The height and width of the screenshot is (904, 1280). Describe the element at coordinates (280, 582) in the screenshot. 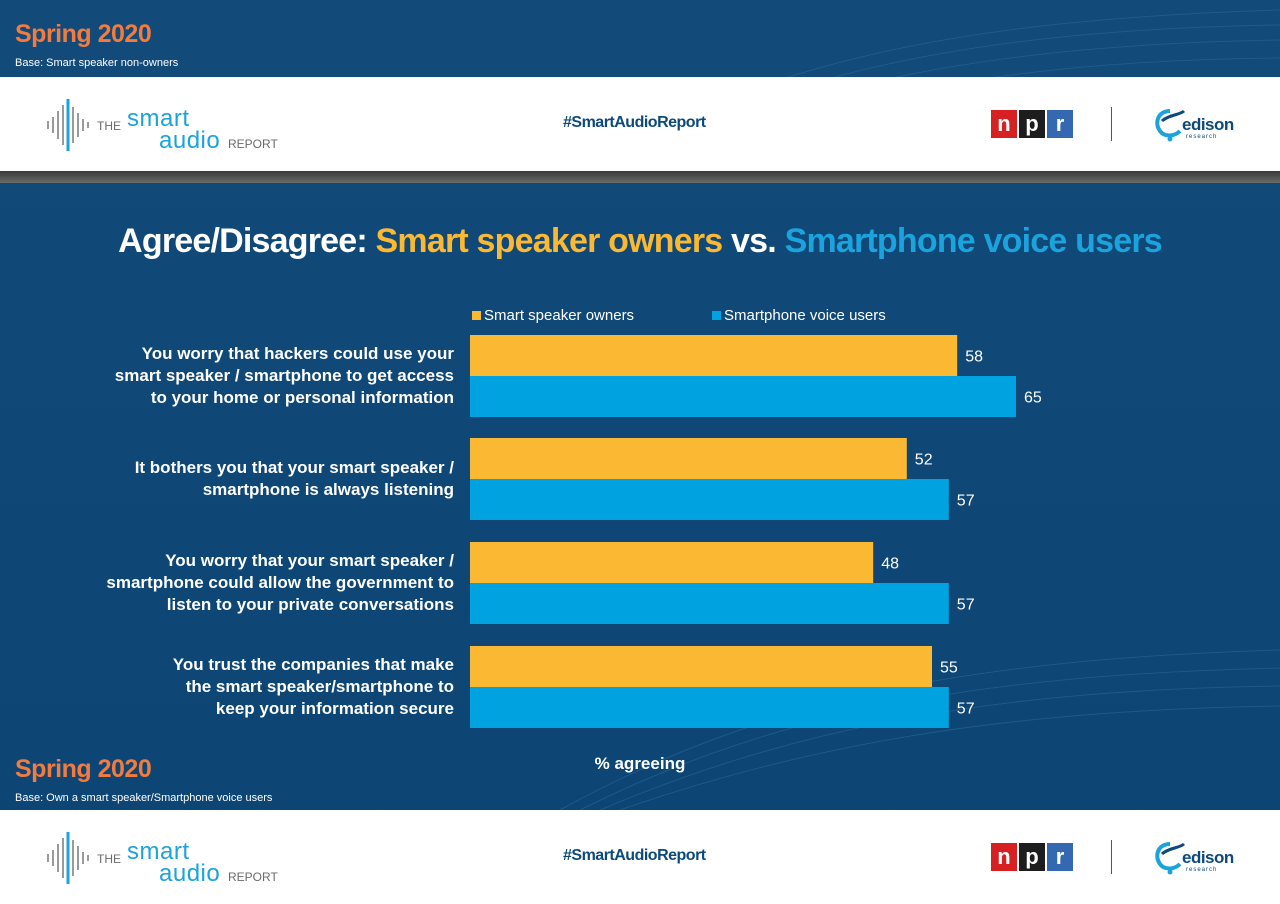

I see `category-label-line: smartphone could allow the government to` at that location.